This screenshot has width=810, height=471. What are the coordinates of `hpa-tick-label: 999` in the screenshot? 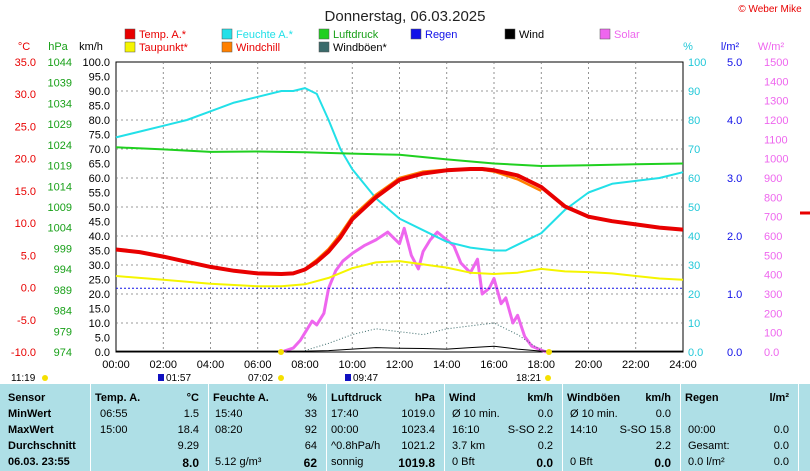 It's located at (63, 249).